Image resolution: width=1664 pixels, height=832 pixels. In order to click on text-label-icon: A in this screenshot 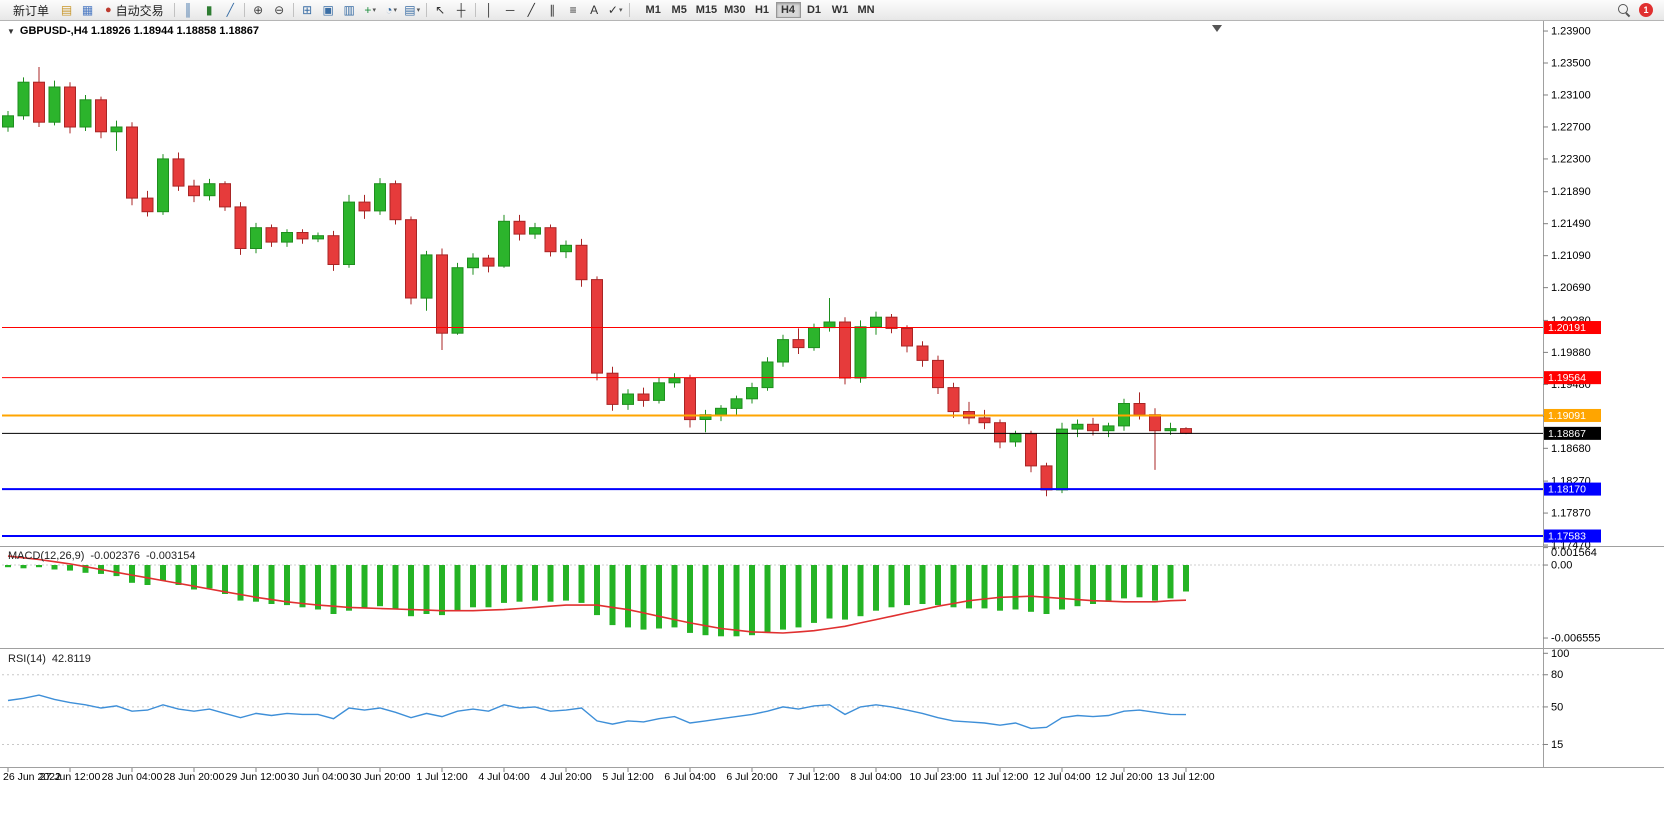, I will do `click(594, 10)`.